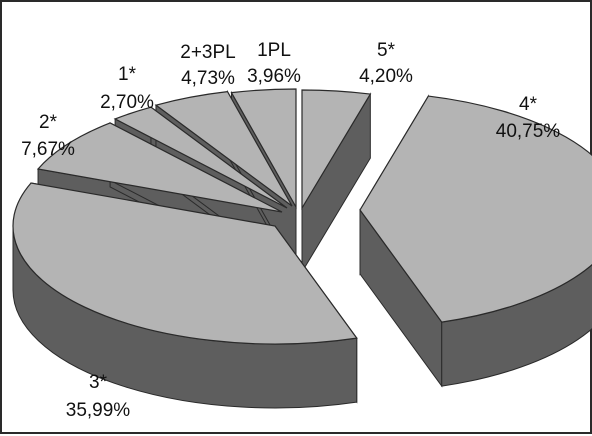 This screenshot has width=592, height=436. Describe the element at coordinates (263, 149) in the screenshot. I see `slice-1pl` at that location.